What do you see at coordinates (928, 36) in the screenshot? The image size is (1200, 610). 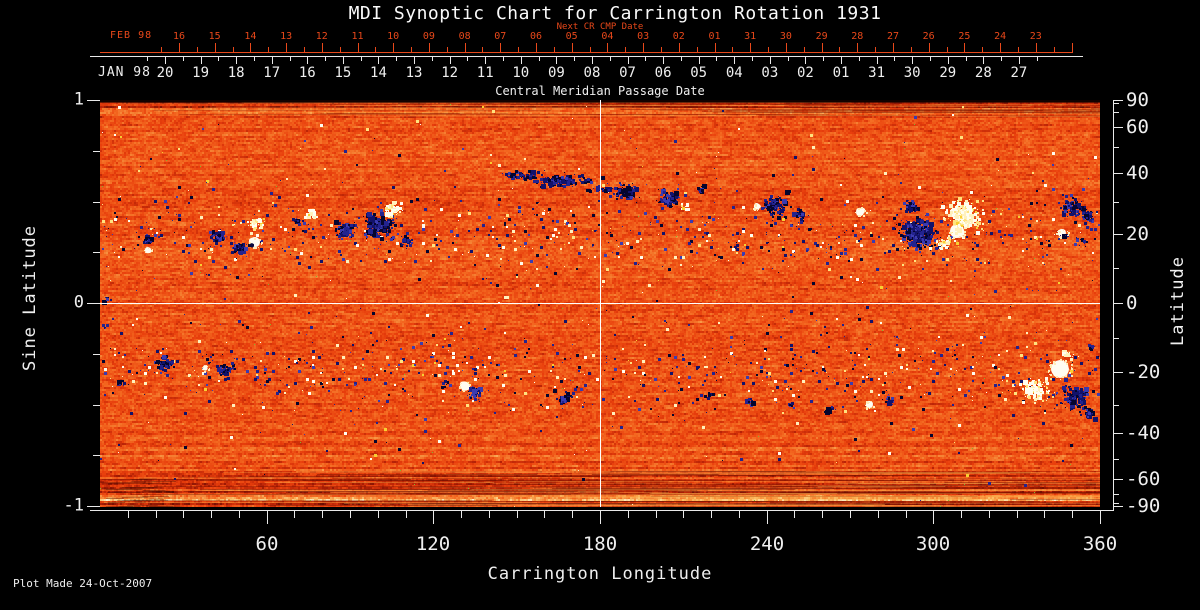 I see `next-cr-day-label: 26` at bounding box center [928, 36].